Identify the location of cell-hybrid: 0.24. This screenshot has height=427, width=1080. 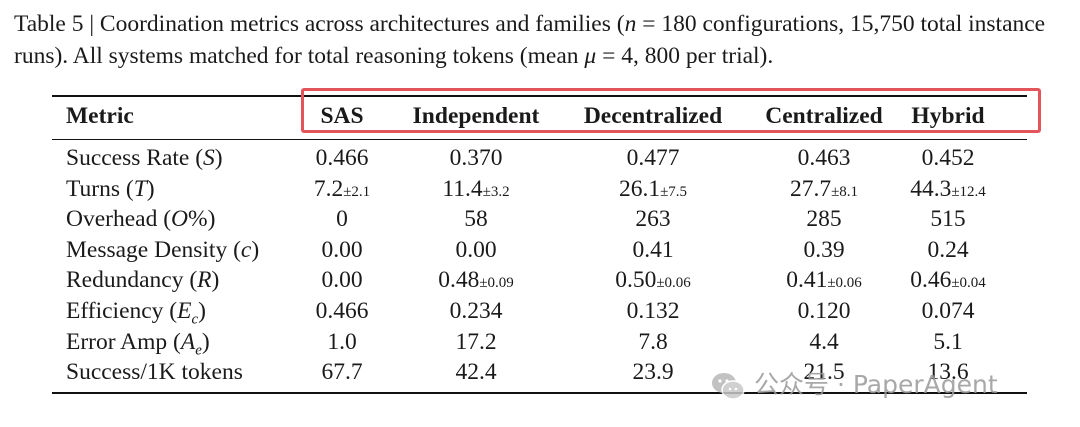
(948, 250).